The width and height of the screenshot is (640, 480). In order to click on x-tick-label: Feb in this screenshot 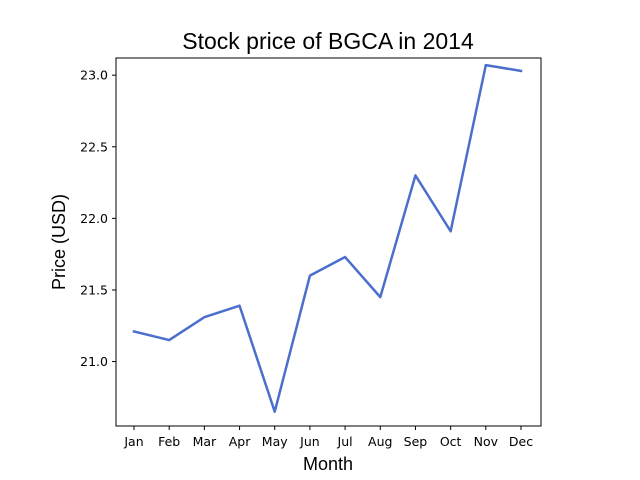, I will do `click(169, 441)`.